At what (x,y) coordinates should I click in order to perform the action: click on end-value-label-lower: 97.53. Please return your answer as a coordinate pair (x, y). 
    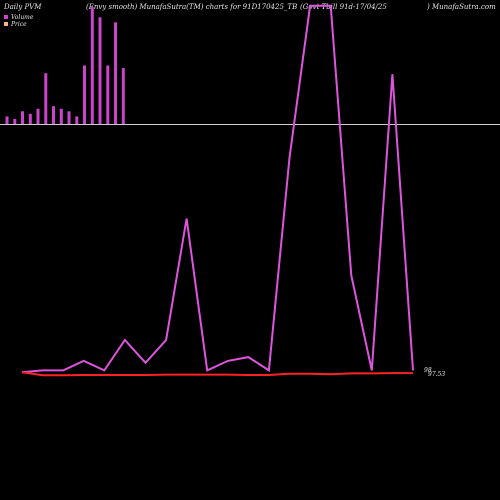
    Looking at the image, I should click on (436, 374).